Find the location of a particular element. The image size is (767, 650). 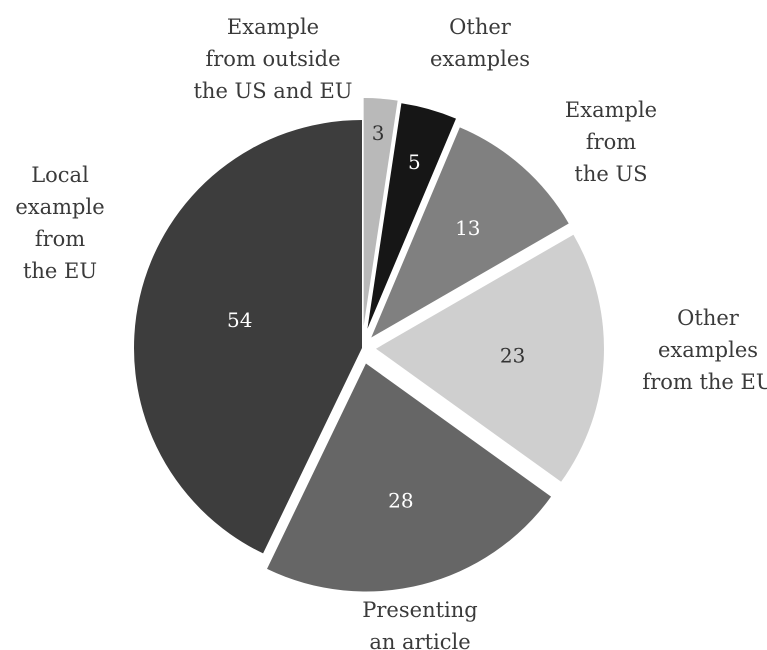

slice-category-label: Local example from the EU is located at coordinates (59, 223).